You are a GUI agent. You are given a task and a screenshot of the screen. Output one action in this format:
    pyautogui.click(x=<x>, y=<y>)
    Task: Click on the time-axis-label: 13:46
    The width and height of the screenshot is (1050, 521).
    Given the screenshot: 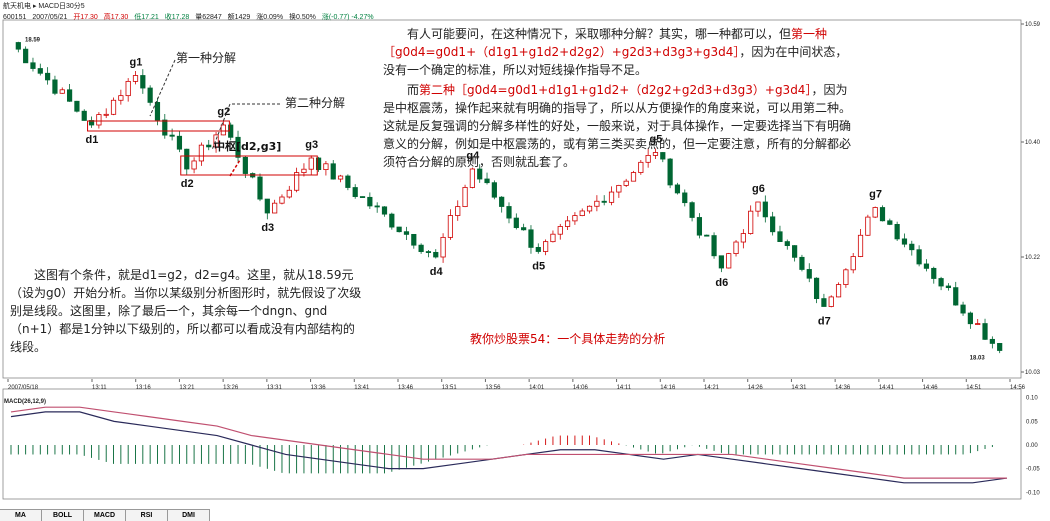 What is the action you would take?
    pyautogui.click(x=406, y=388)
    